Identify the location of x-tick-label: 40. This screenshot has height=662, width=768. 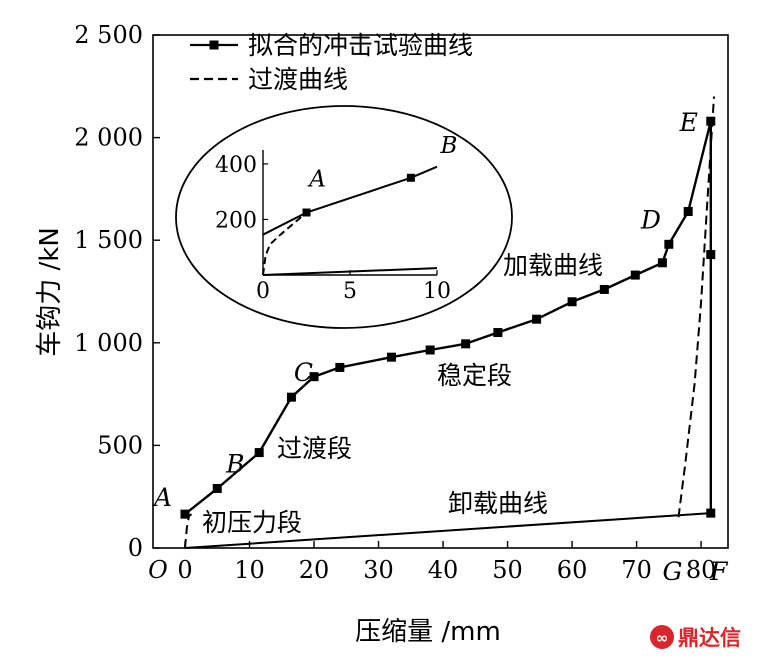
(443, 570).